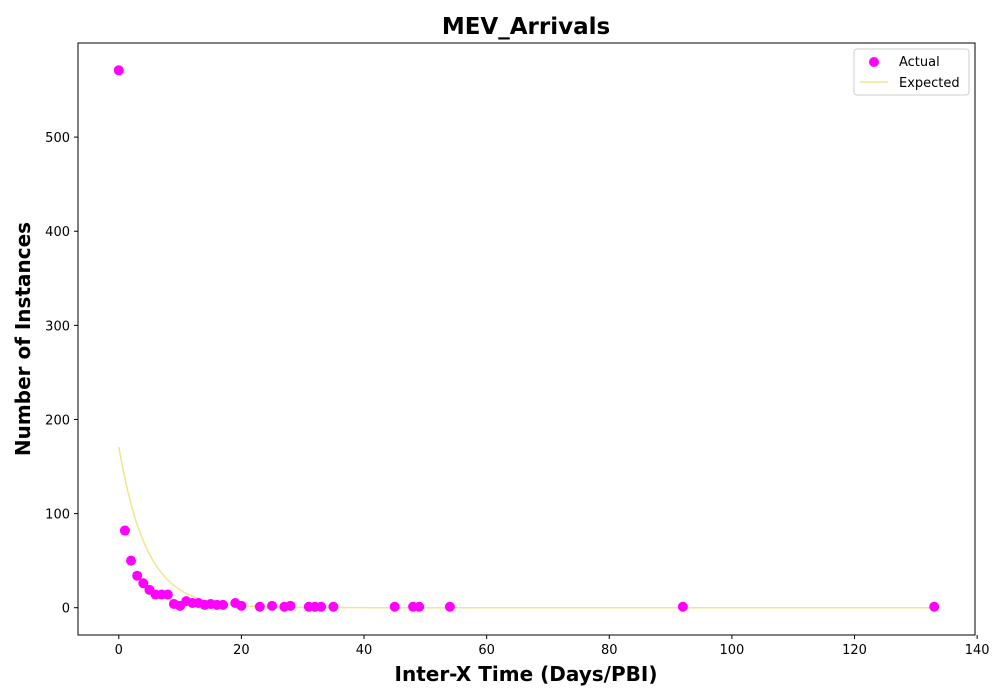  I want to click on y-tick-label: 200, so click(57, 420).